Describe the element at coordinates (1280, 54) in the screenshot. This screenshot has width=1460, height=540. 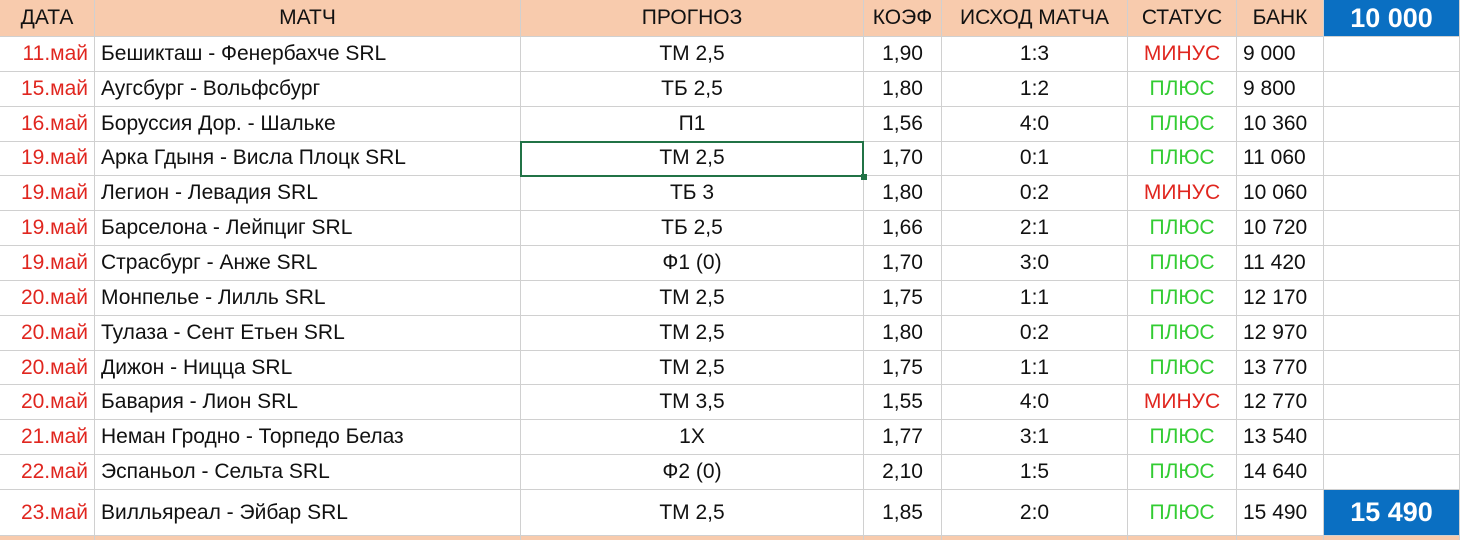
I see `bank-cell: 9 000` at that location.